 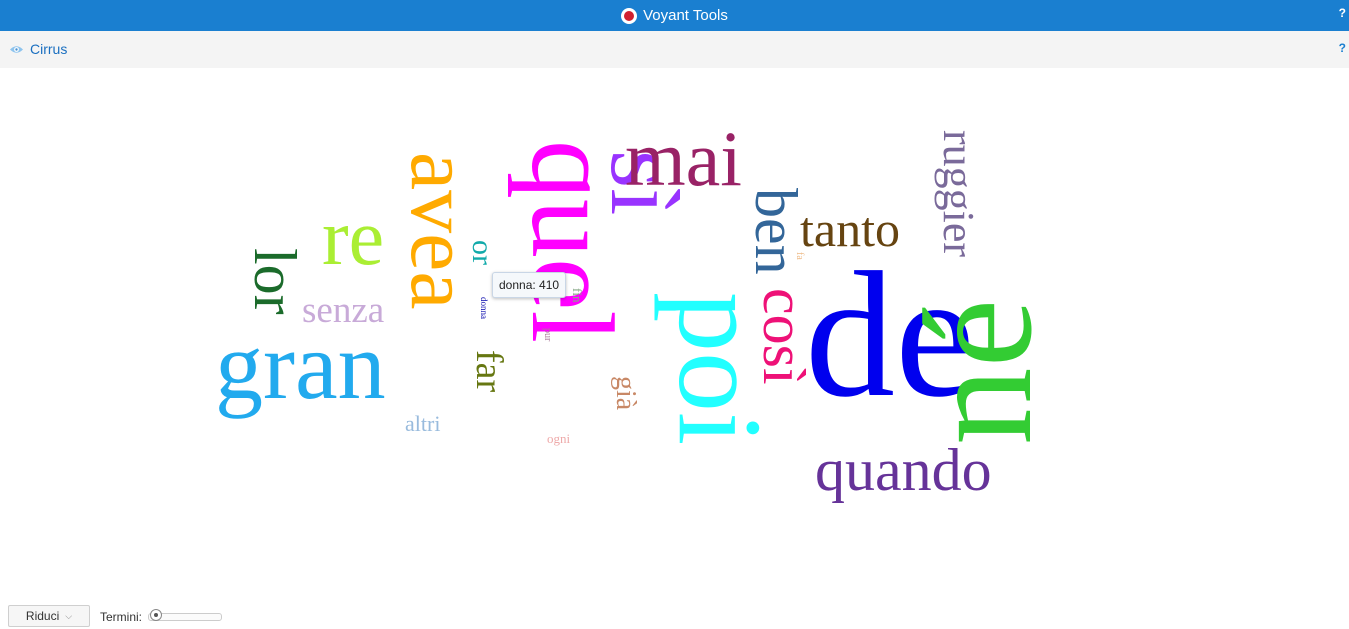 I want to click on cloud-word-quel: quel, so click(x=572, y=241).